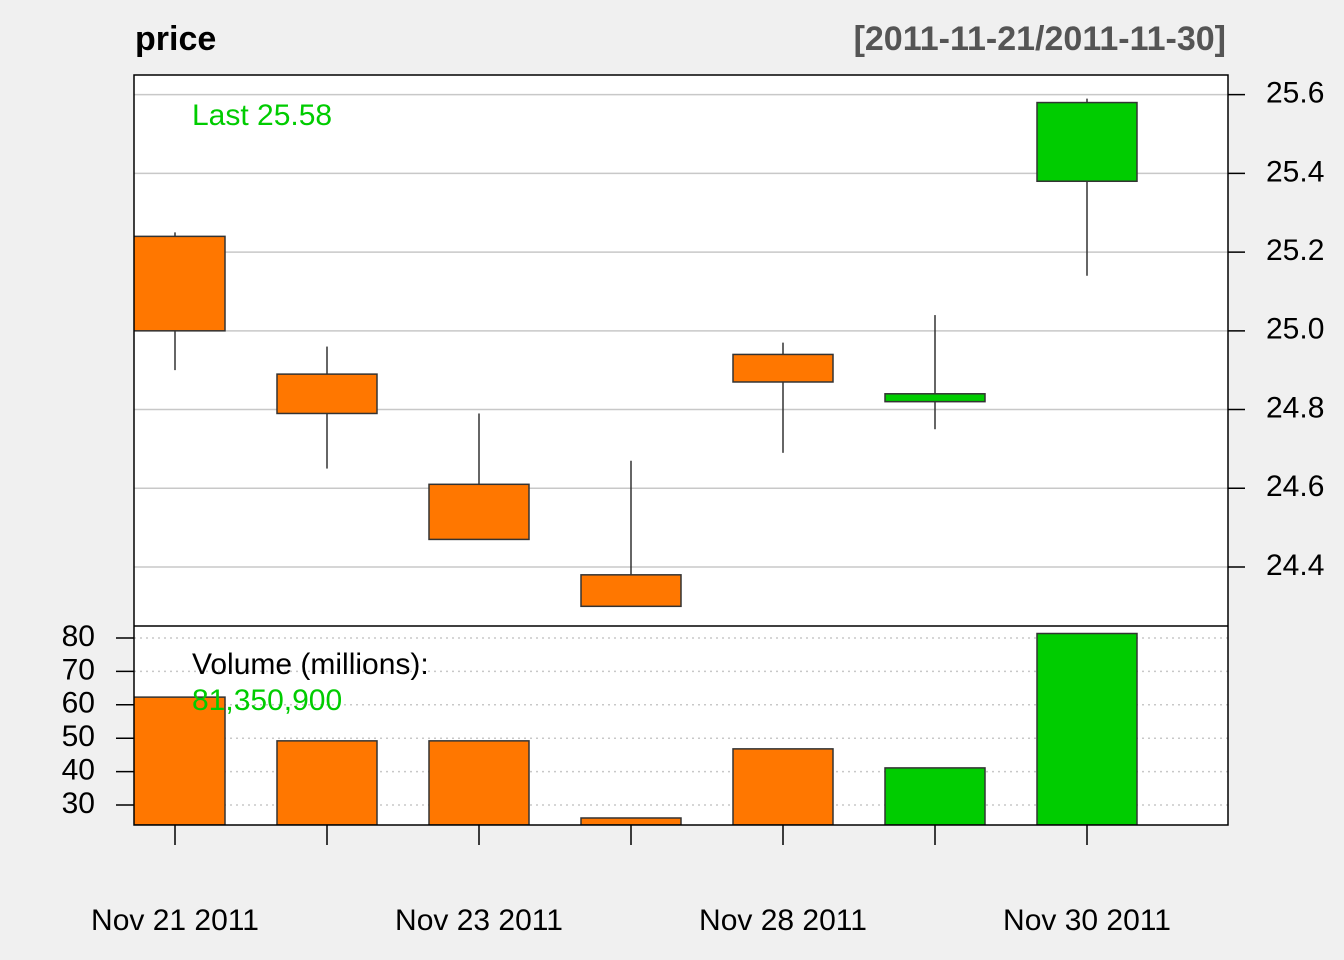  What do you see at coordinates (262, 115) in the screenshot?
I see `last-annotation: Last 25.58` at bounding box center [262, 115].